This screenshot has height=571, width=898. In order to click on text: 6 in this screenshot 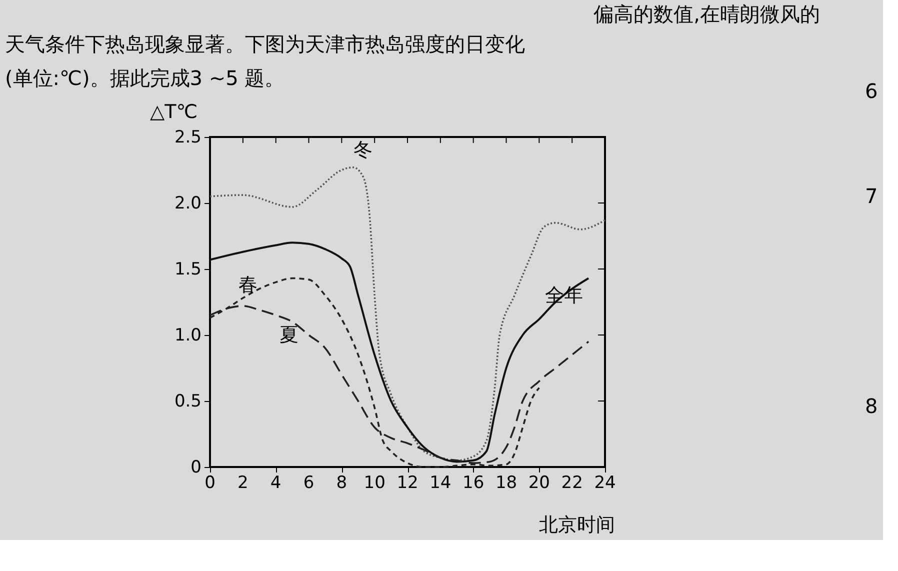, I will do `click(871, 91)`.